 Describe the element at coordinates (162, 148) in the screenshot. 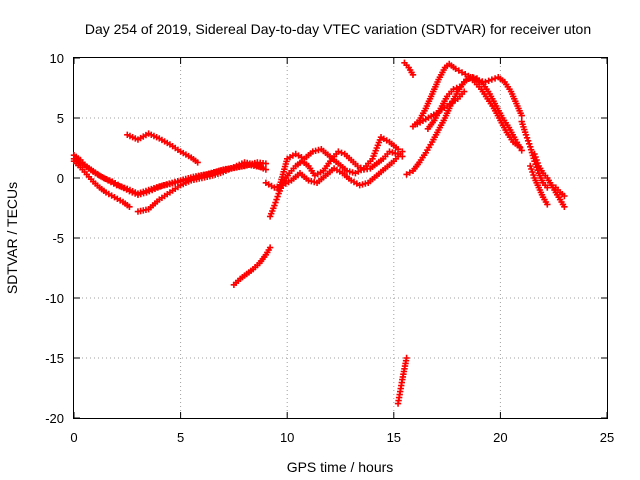

I see `series-arc-d` at that location.